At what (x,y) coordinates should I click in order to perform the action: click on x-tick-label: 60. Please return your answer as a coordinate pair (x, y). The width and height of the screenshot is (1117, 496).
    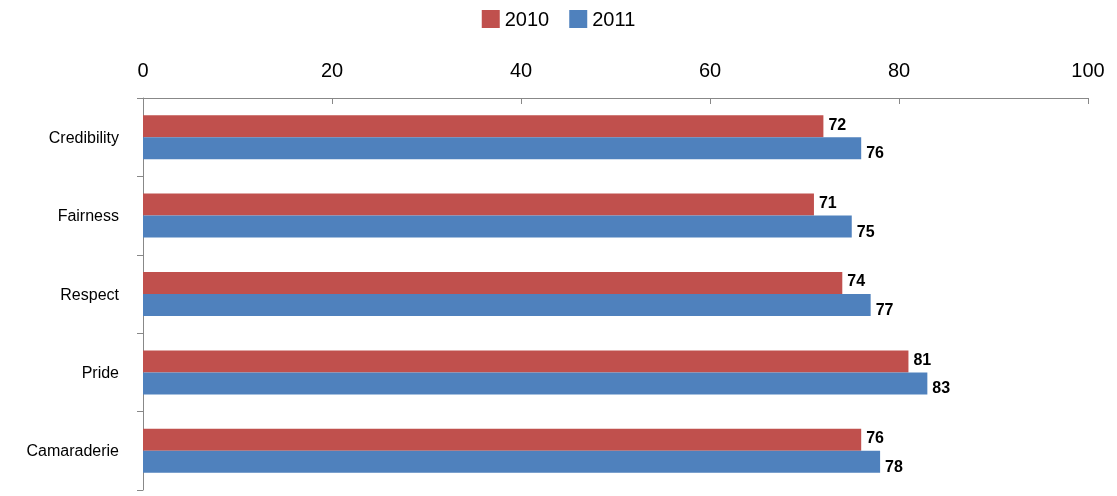
    Looking at the image, I should click on (710, 70).